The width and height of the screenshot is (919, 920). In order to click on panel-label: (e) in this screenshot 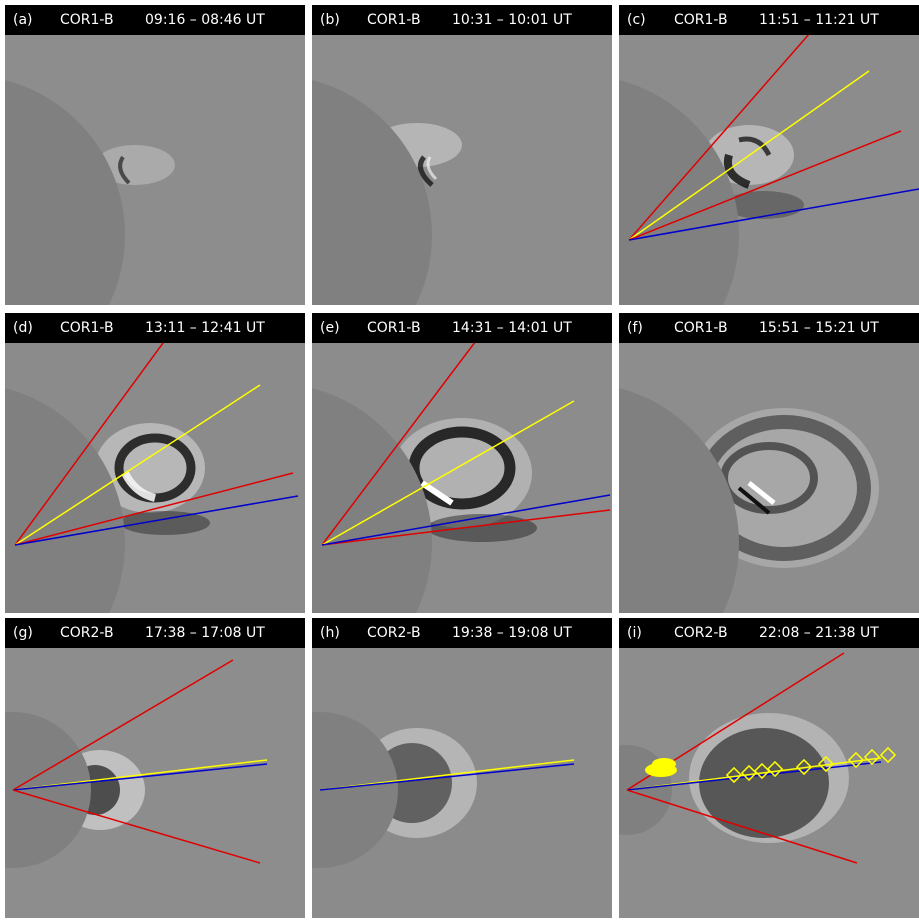, I will do `click(330, 328)`.